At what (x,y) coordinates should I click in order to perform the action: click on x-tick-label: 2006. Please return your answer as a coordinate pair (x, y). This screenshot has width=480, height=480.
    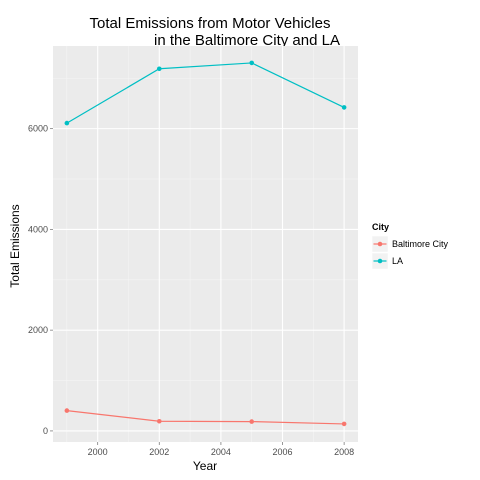
    Looking at the image, I should click on (283, 452).